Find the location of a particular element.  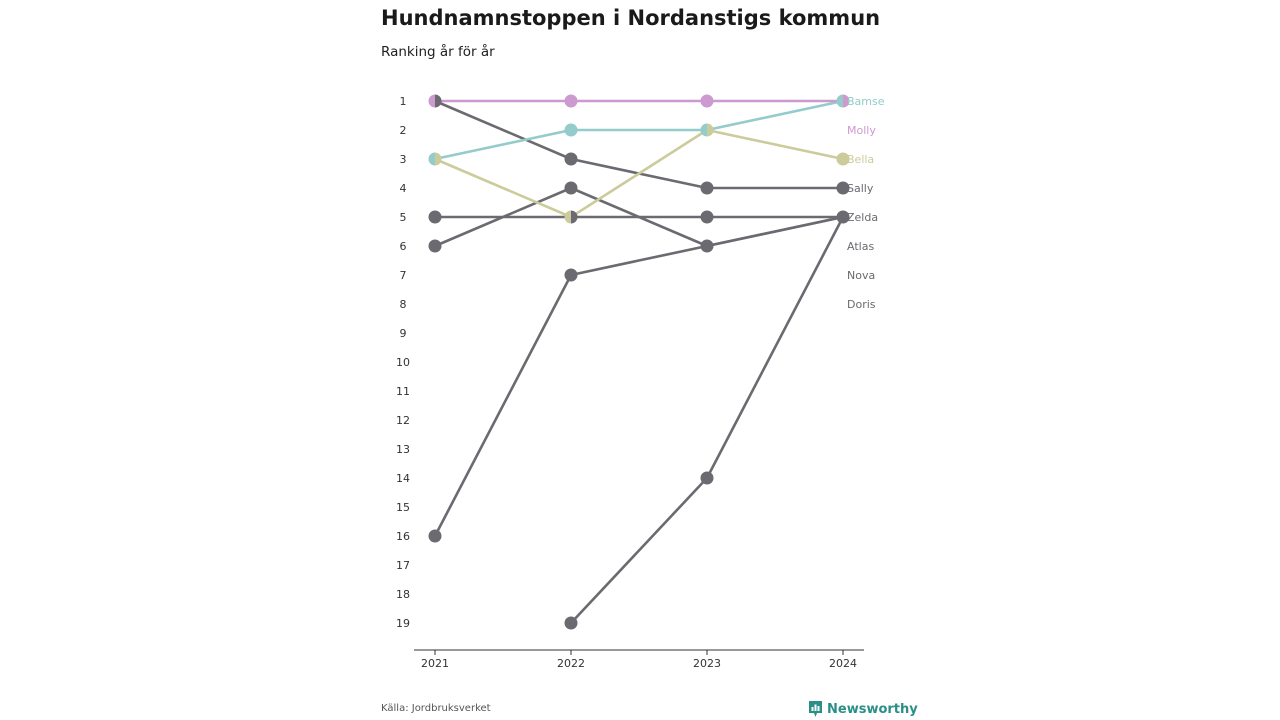

point-nova-2022 is located at coordinates (571, 275).